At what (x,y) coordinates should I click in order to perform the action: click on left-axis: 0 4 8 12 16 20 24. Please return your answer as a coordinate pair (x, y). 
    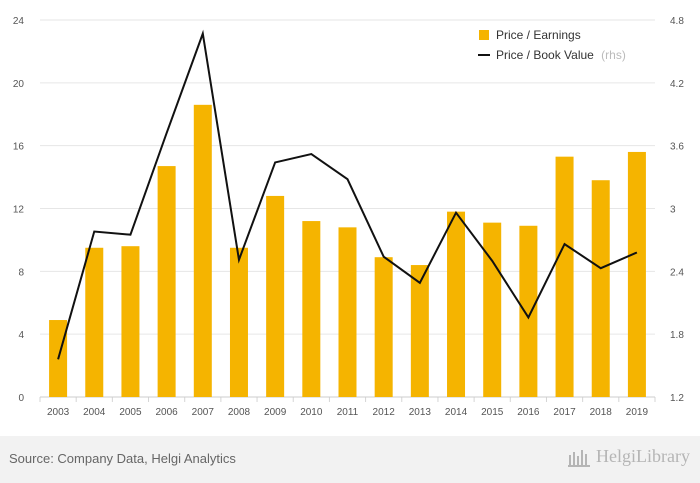
    Looking at the image, I should click on (19, 210).